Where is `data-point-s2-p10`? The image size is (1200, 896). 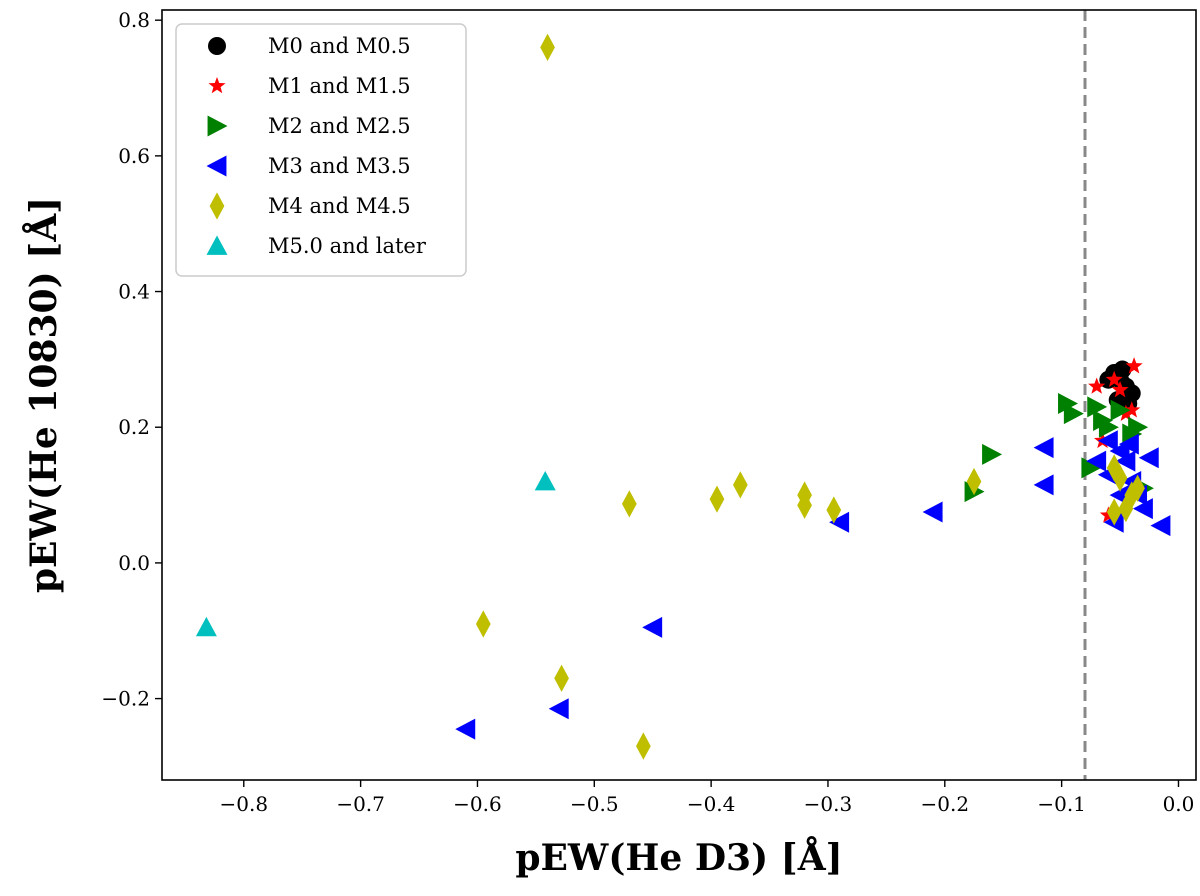 data-point-s2-p10 is located at coordinates (1108, 427).